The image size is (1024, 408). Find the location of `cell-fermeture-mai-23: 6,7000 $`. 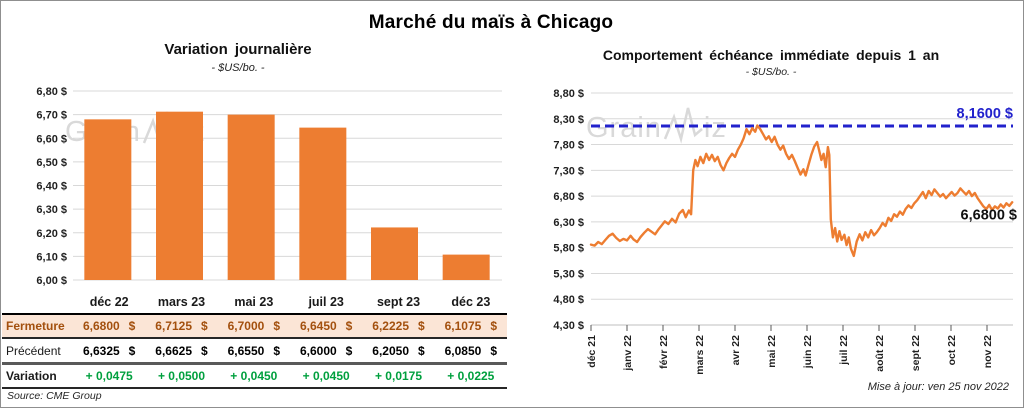

cell-fermeture-mai-23: 6,7000 $ is located at coordinates (254, 326).